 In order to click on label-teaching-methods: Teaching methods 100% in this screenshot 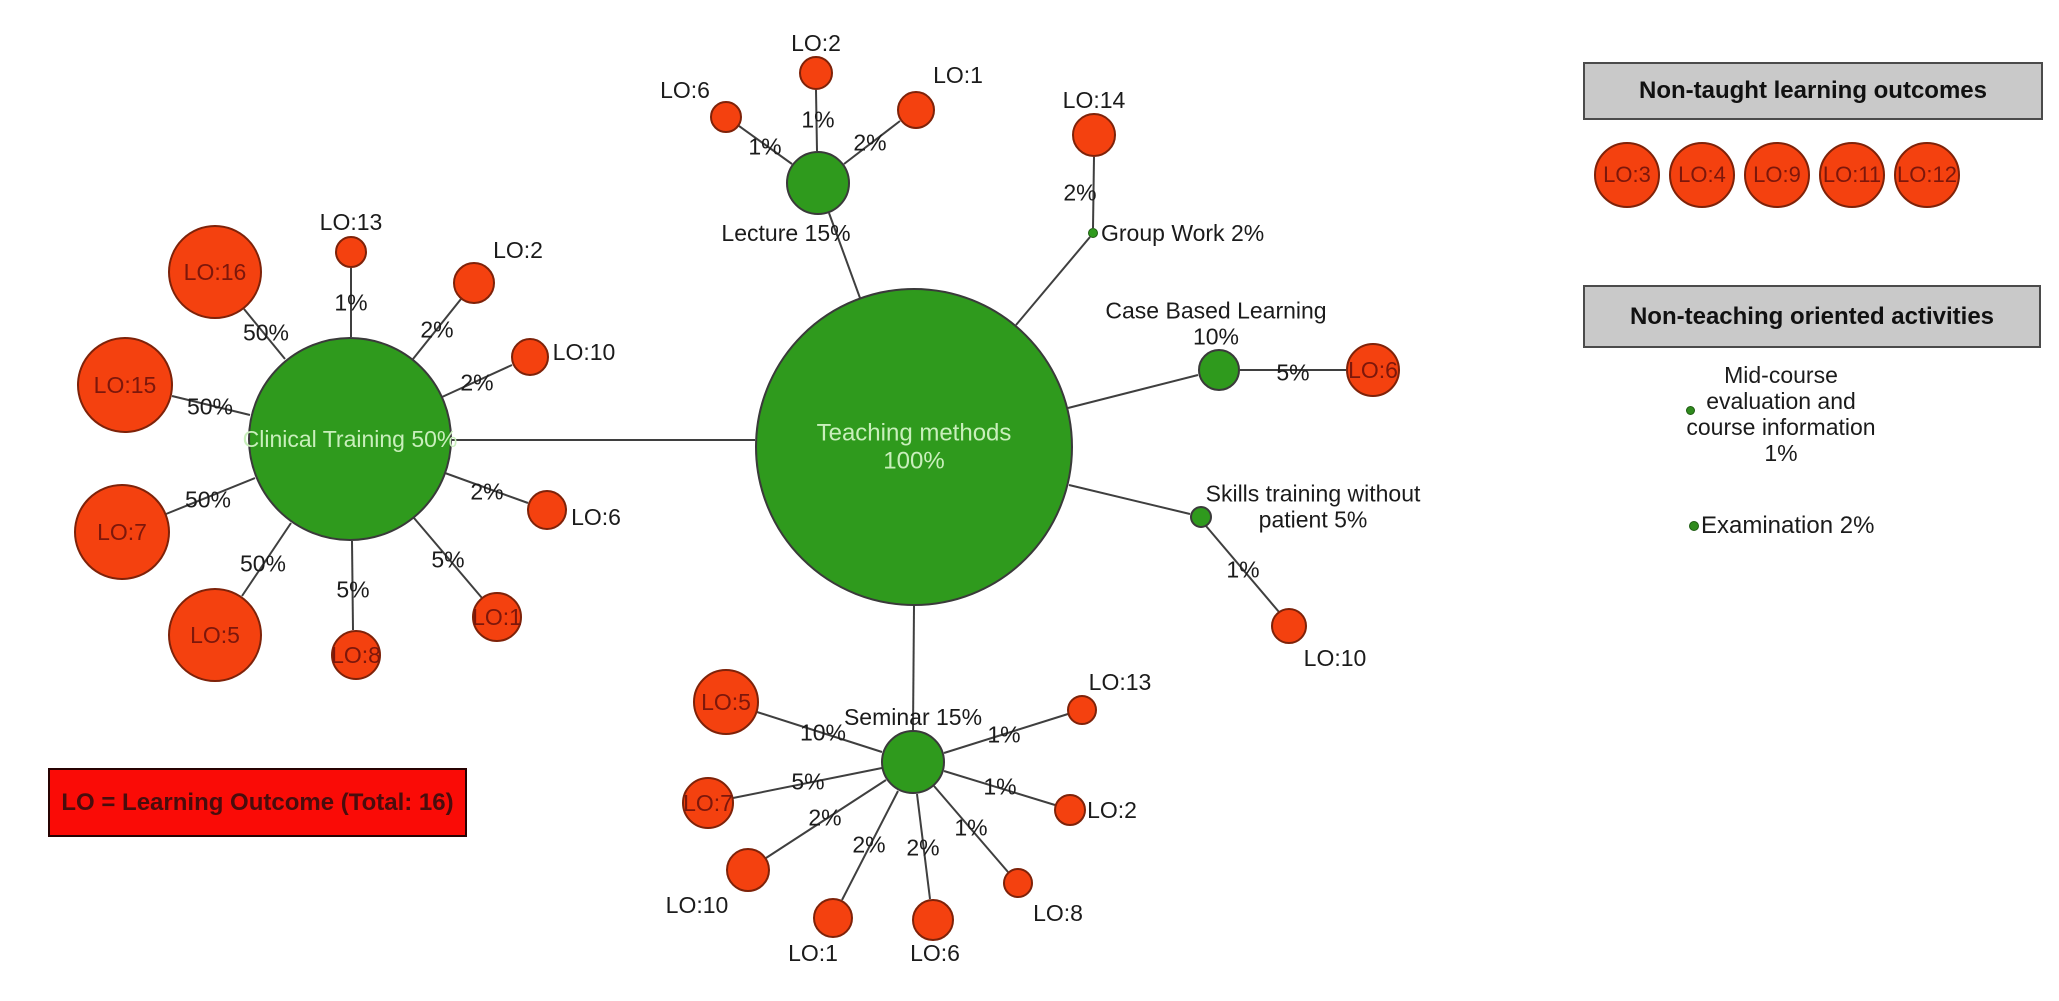, I will do `click(914, 446)`.